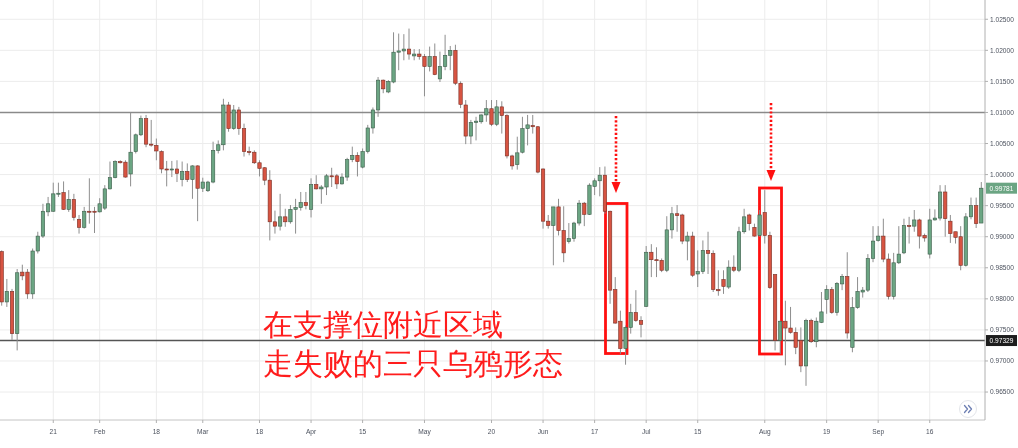 The width and height of the screenshot is (1018, 448). I want to click on annotation: 走失败的三只乌鸦形态, so click(413, 363).